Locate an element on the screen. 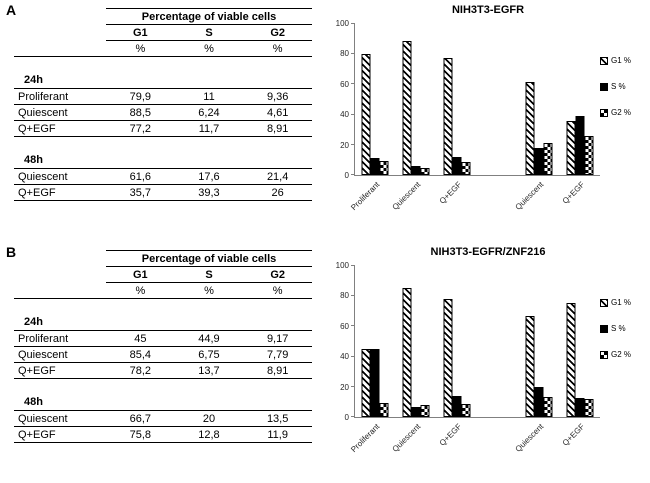 This screenshot has width=650, height=483. table-cell: 24h is located at coordinates (60, 322).